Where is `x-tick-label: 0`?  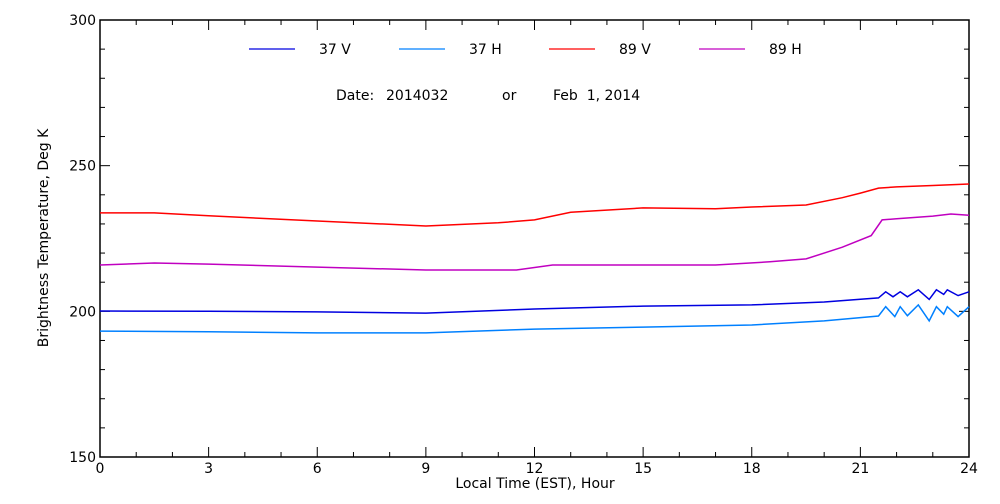
x-tick-label: 0 is located at coordinates (100, 469).